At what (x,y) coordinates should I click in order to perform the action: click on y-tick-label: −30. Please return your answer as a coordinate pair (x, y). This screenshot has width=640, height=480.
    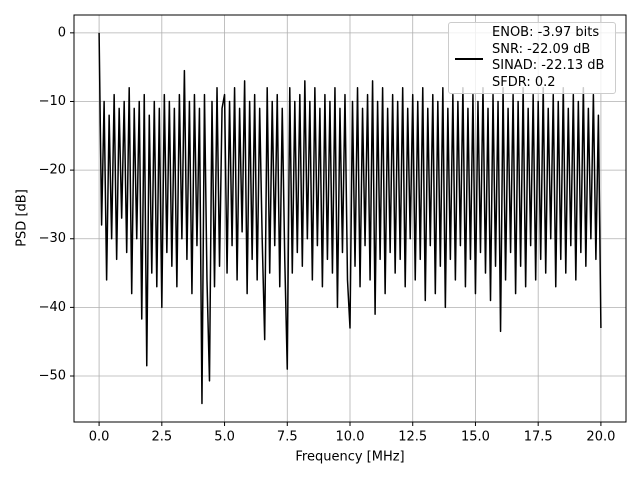
    Looking at the image, I should click on (52, 238).